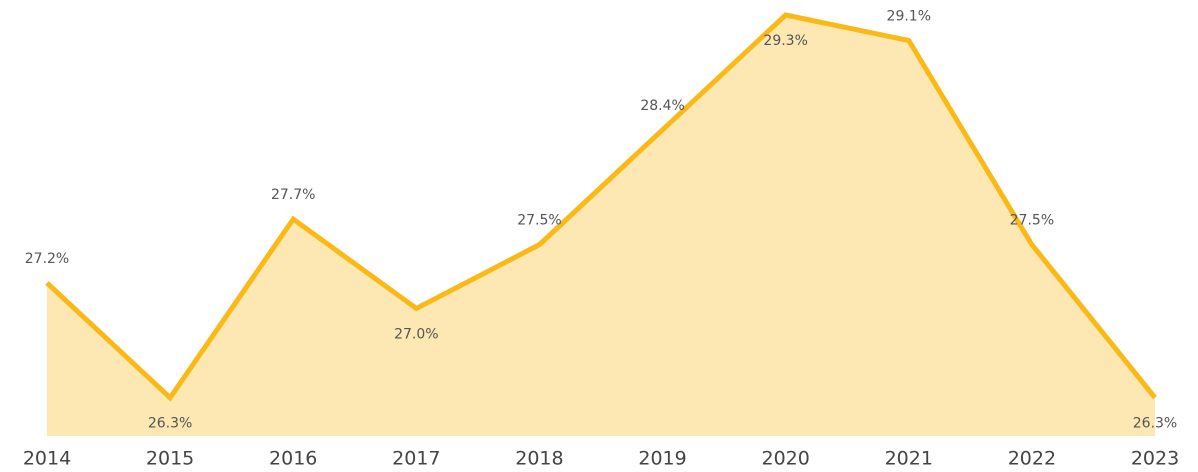  Describe the element at coordinates (662, 106) in the screenshot. I see `data-label: 28.4%` at that location.